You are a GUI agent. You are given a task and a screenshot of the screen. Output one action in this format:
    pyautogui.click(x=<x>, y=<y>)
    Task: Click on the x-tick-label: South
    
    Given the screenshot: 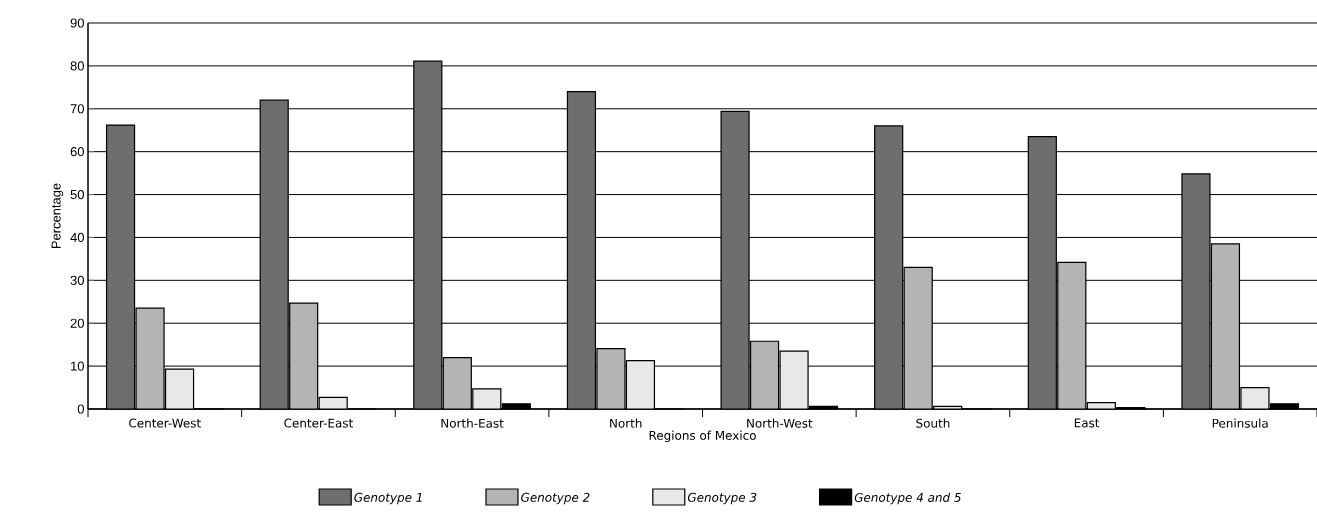 What is the action you would take?
    pyautogui.click(x=933, y=423)
    